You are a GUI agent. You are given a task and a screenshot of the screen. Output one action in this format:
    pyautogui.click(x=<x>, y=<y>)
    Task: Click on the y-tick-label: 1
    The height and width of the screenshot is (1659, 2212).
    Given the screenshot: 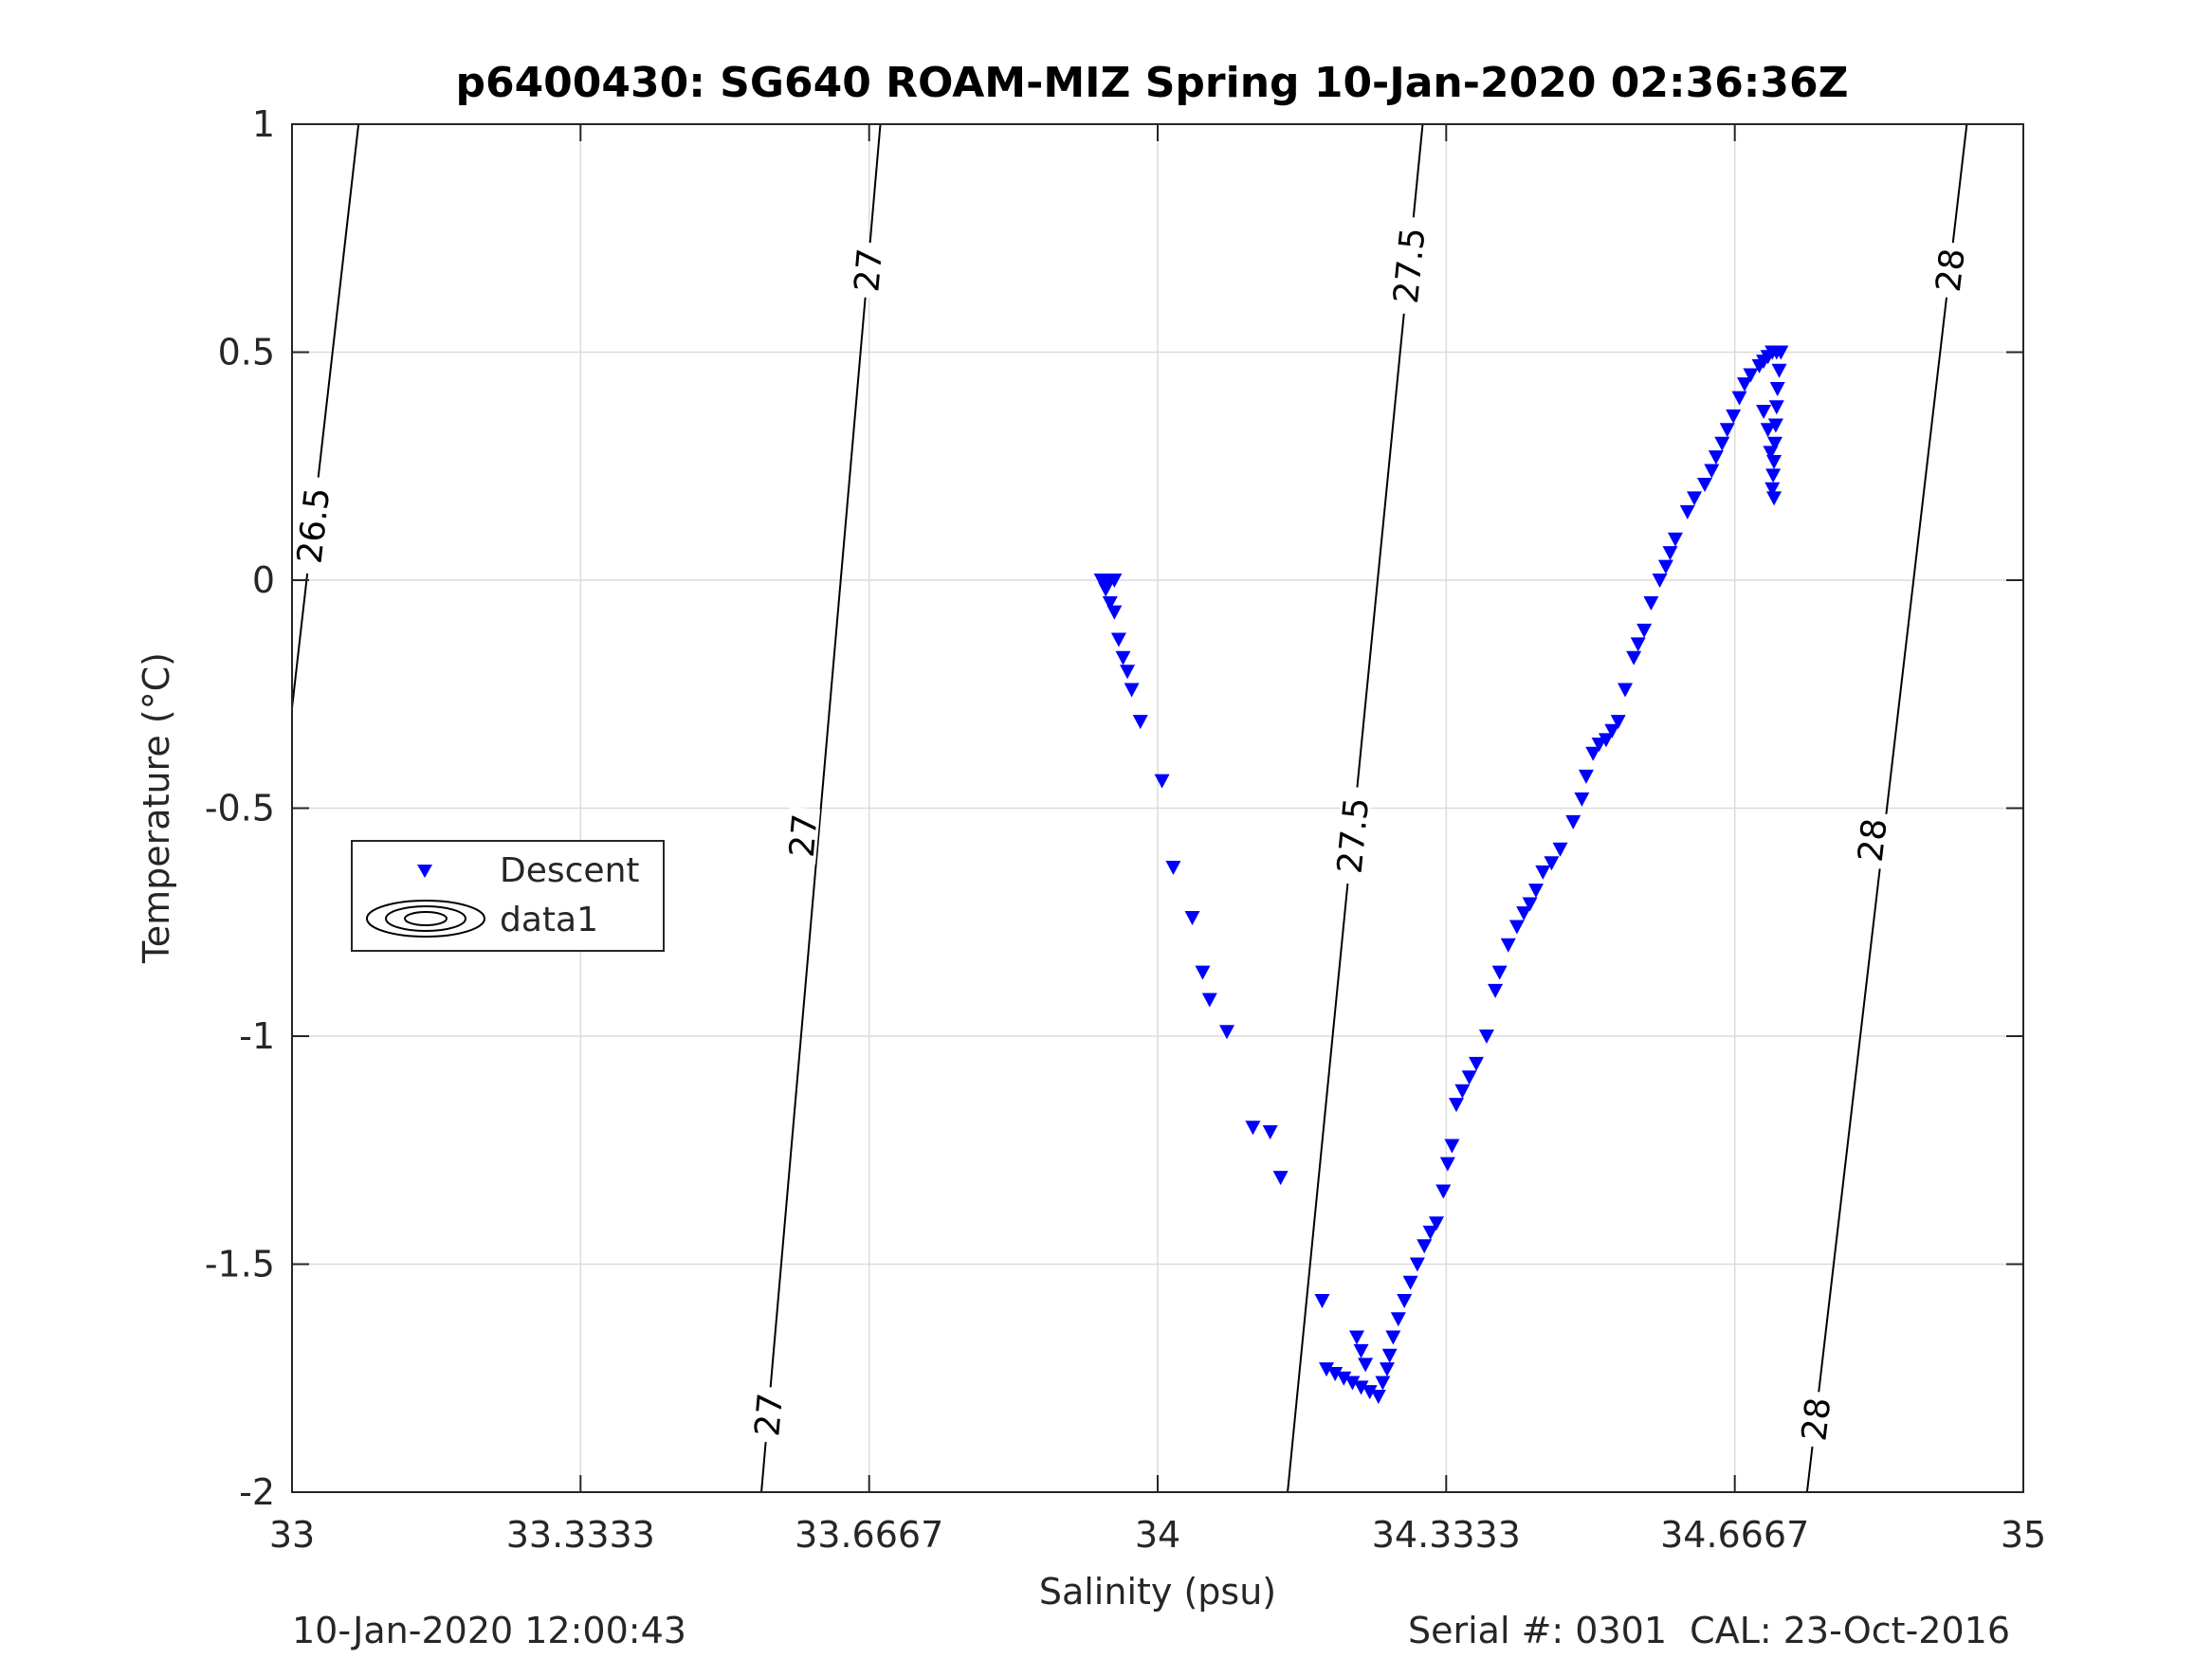 What is the action you would take?
    pyautogui.click(x=263, y=124)
    